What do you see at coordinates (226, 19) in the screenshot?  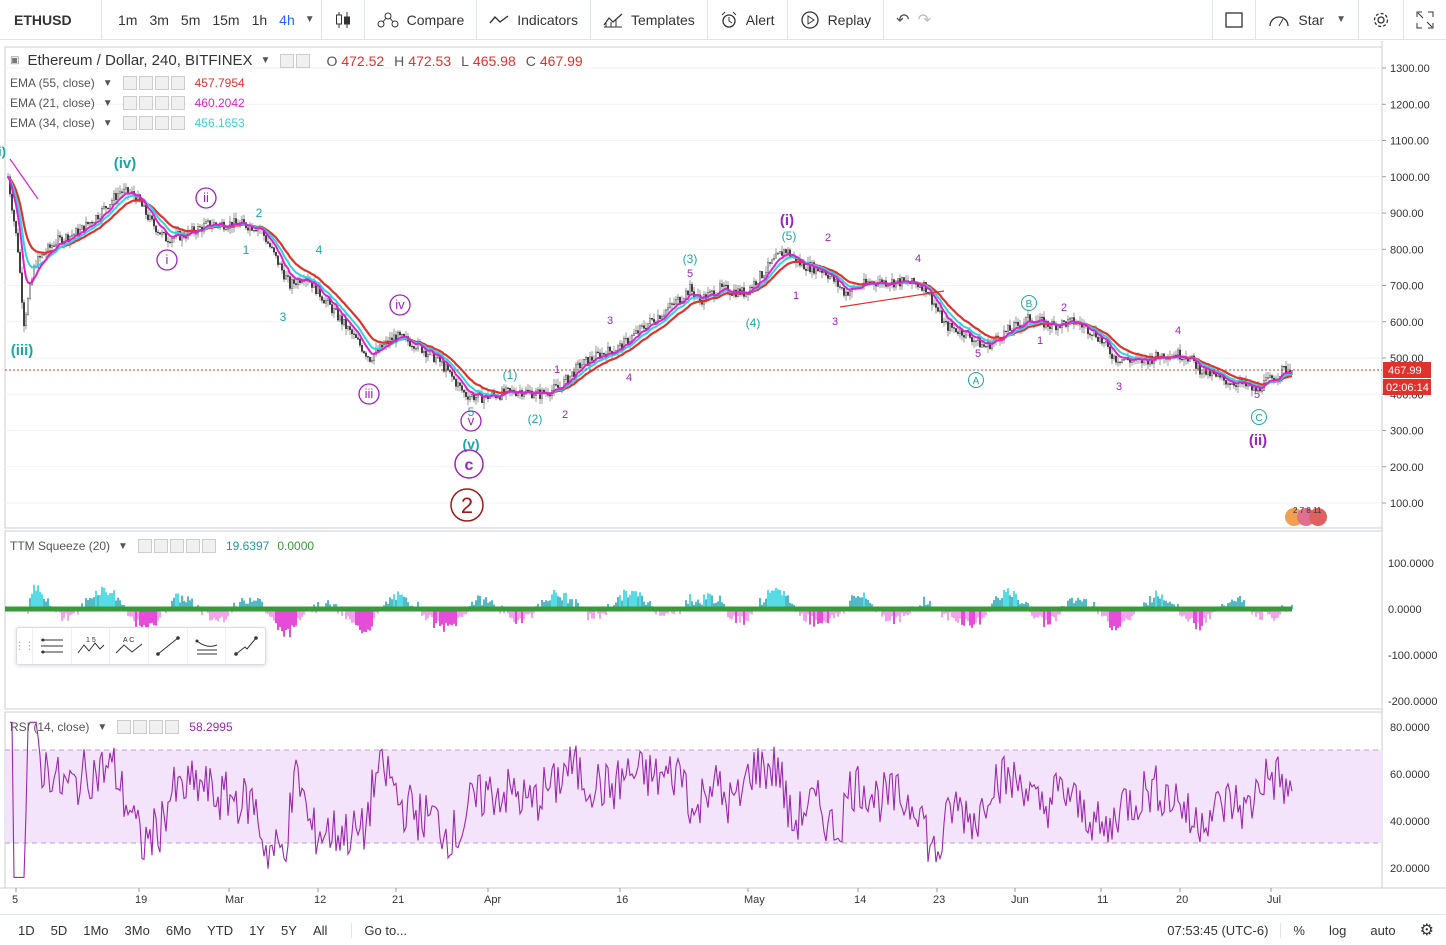 I see `interval-15m: 15m` at bounding box center [226, 19].